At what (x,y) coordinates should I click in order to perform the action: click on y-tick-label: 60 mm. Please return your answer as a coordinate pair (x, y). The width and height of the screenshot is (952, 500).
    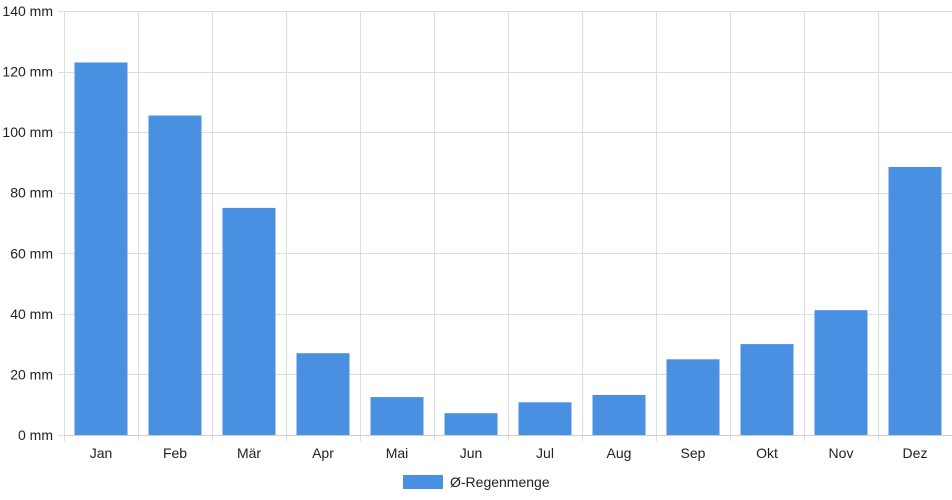
    Looking at the image, I should click on (31, 253).